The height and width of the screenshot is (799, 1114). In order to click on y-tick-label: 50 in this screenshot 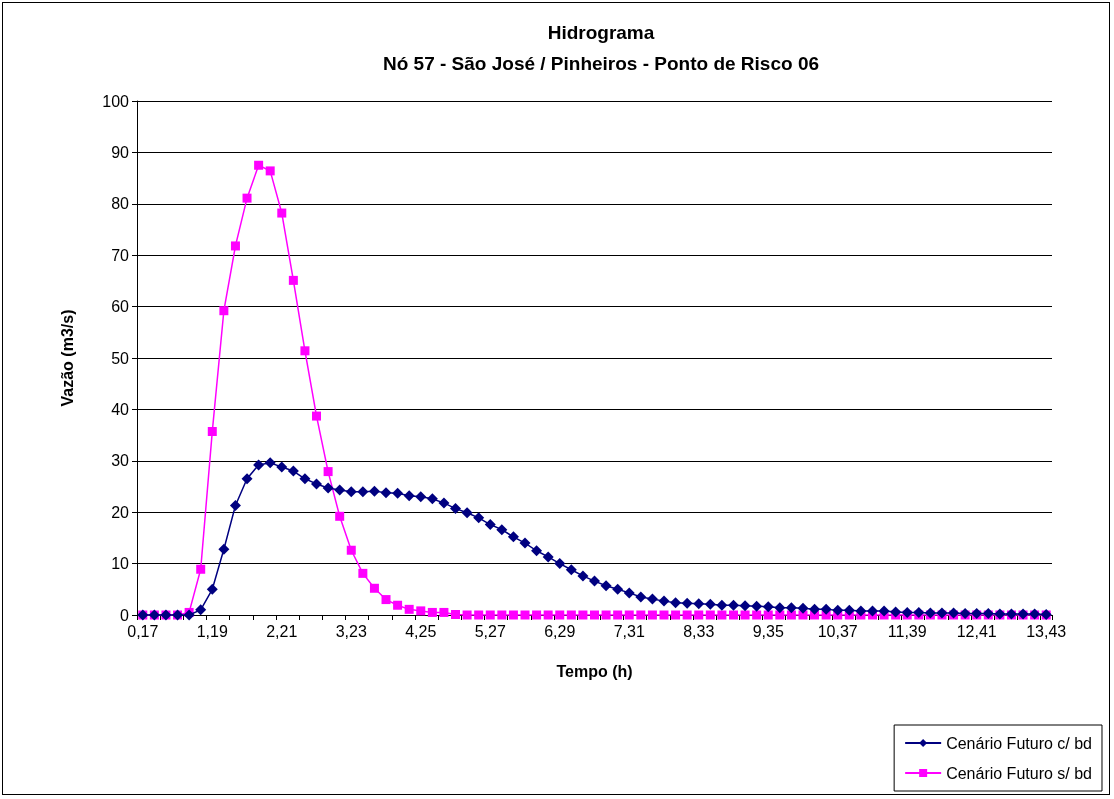, I will do `click(120, 358)`.